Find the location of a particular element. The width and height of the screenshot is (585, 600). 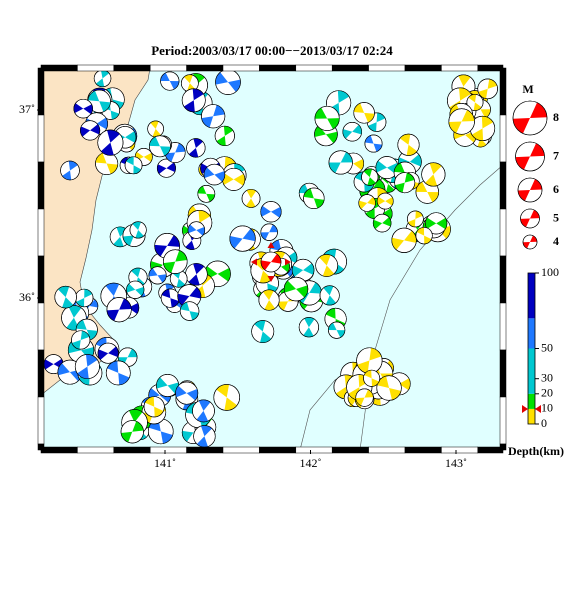

lat-tick-label: 36˚ is located at coordinates (27, 297).